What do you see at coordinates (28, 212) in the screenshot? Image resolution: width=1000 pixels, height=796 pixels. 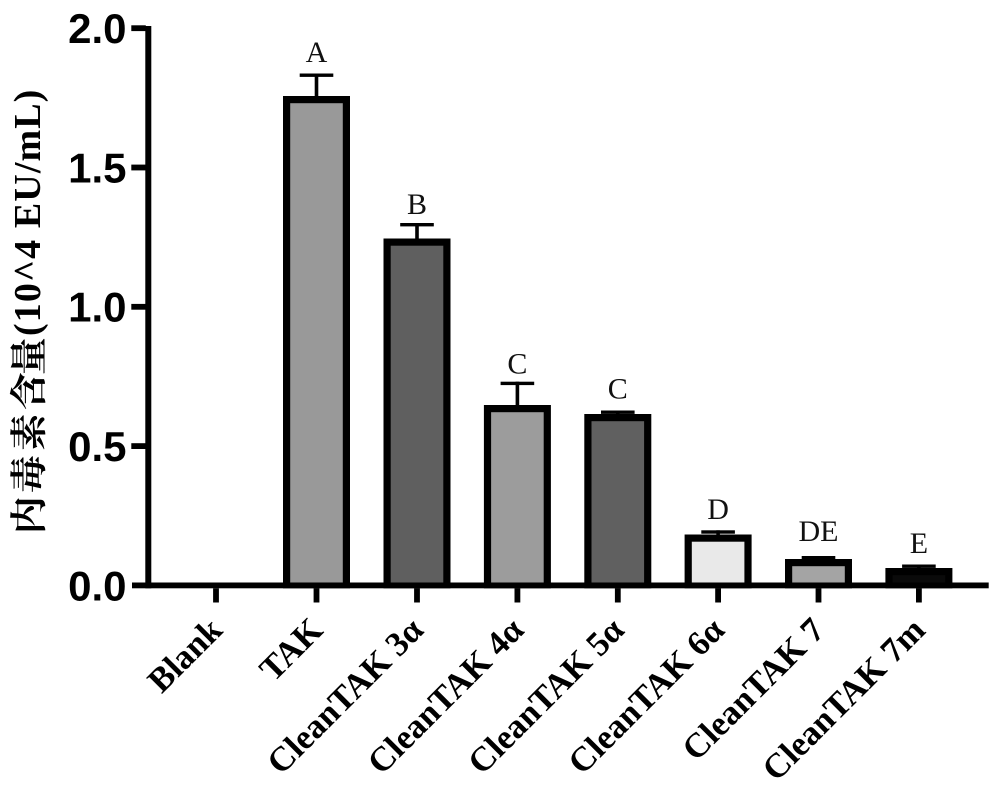 I see `svg-text: (10^4 EU/mL)` at bounding box center [28, 212].